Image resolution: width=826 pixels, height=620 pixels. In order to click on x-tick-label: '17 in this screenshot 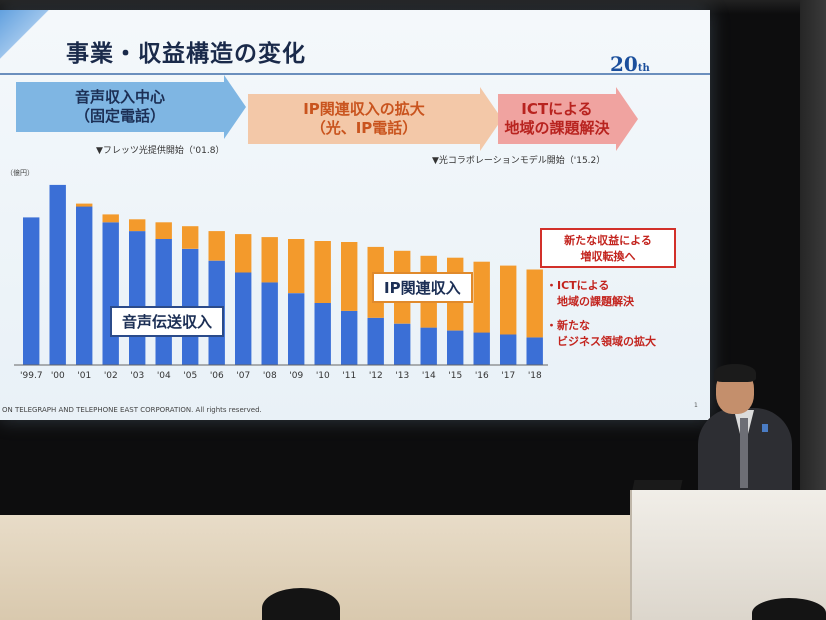, I will do `click(508, 376)`.